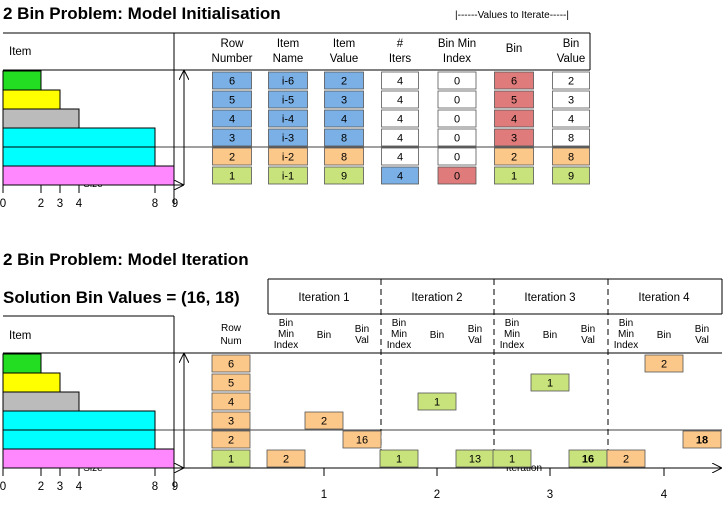  Describe the element at coordinates (88, 411) in the screenshot. I see `iter-item-bars` at that location.